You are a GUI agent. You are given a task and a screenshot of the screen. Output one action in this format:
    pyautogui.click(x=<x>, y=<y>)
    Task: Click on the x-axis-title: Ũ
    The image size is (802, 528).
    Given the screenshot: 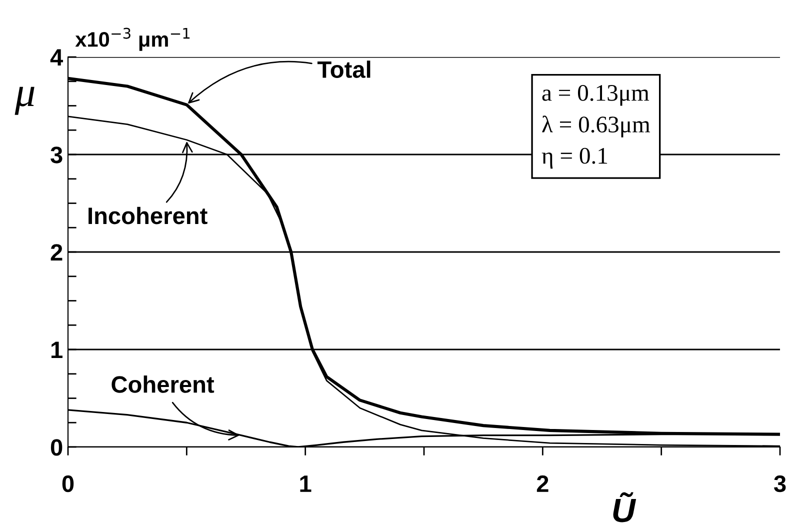 What is the action you would take?
    pyautogui.click(x=624, y=507)
    